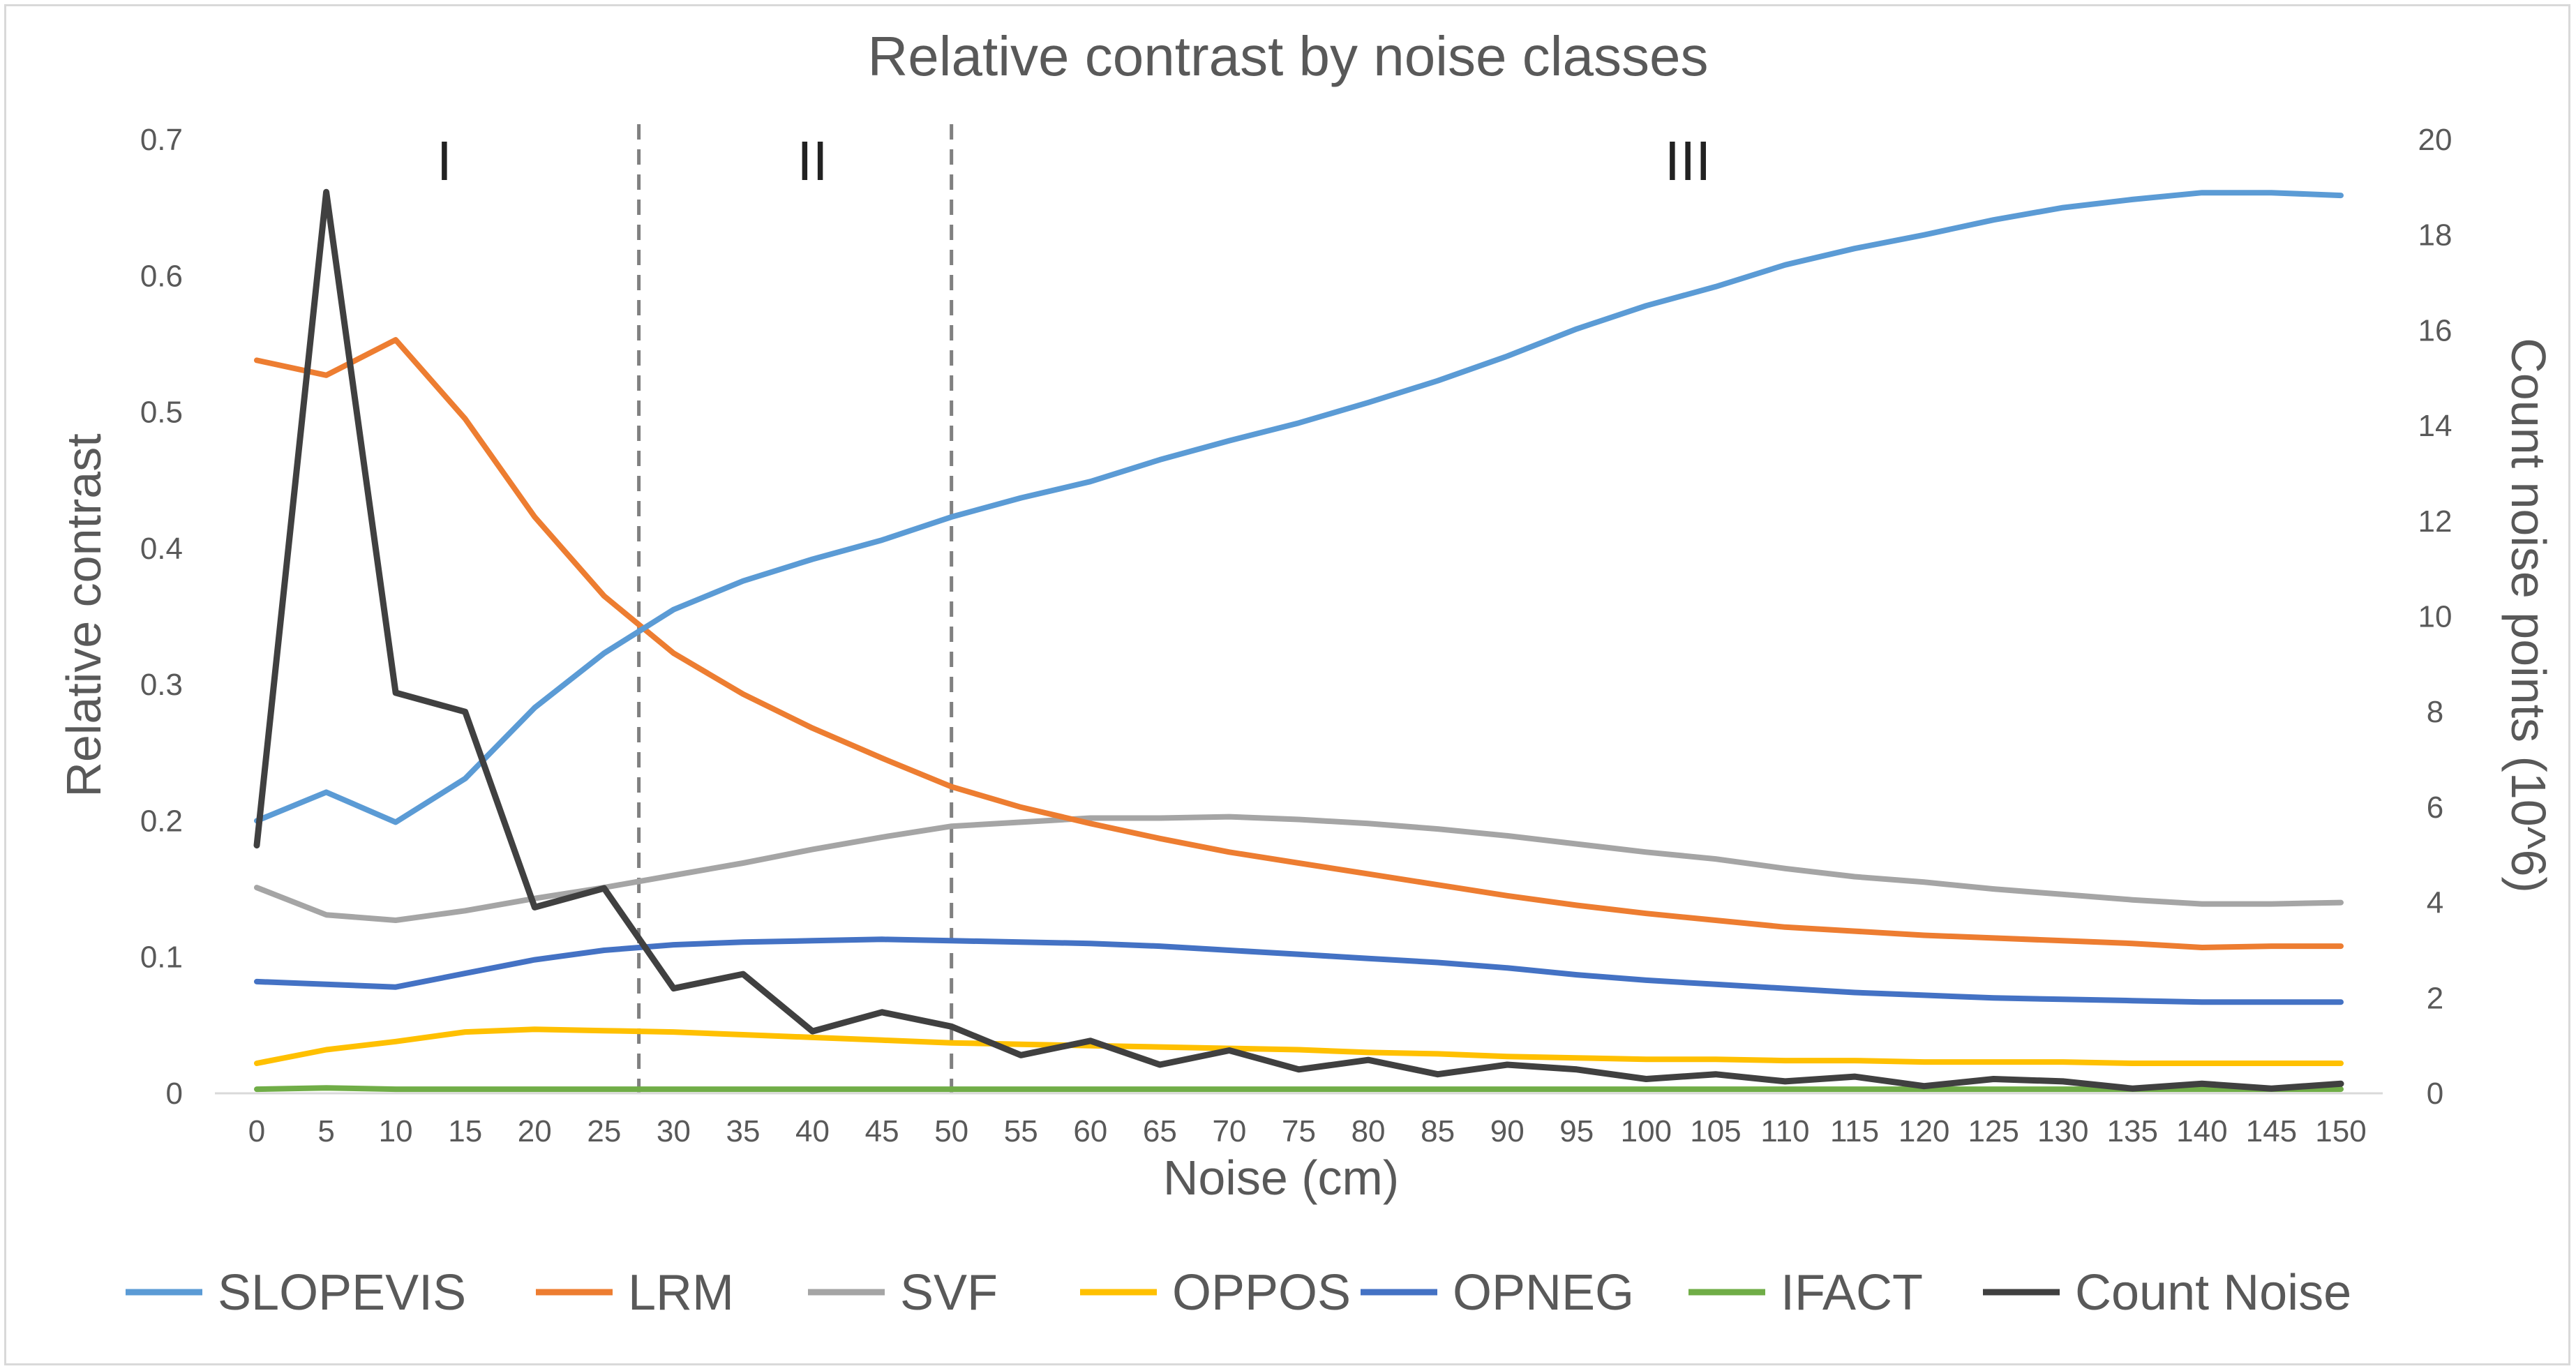 Image resolution: width=2576 pixels, height=1371 pixels. Describe the element at coordinates (1507, 1131) in the screenshot. I see `x-tick-label: 90` at that location.